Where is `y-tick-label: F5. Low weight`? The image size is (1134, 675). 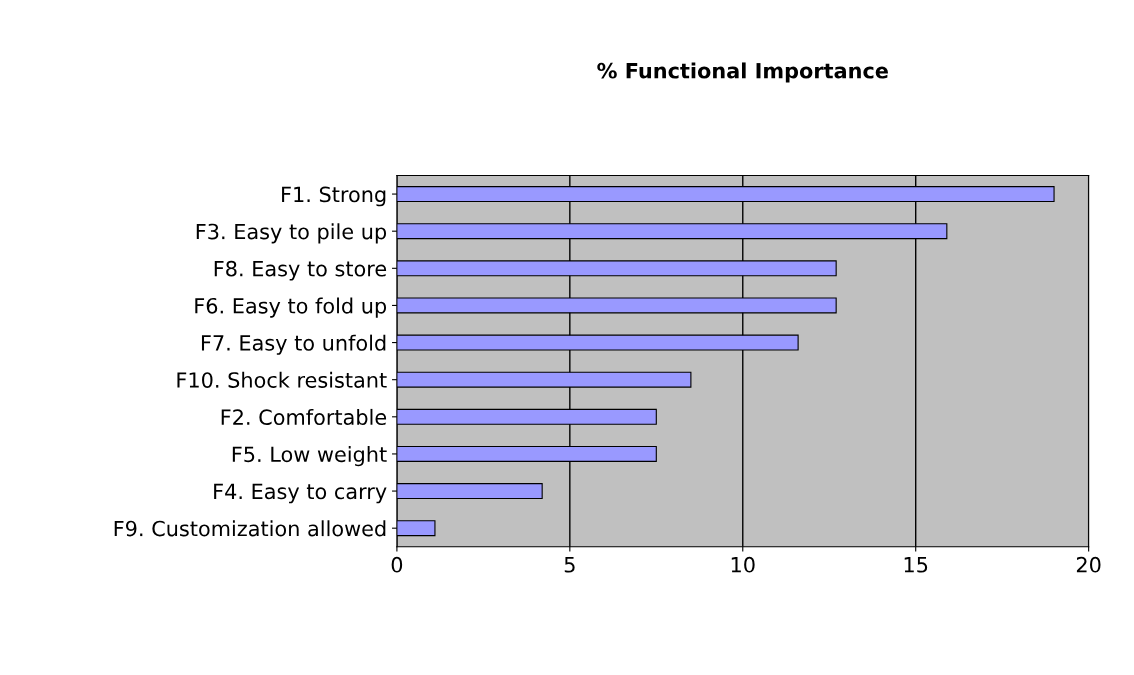 y-tick-label: F5. Low weight is located at coordinates (309, 456).